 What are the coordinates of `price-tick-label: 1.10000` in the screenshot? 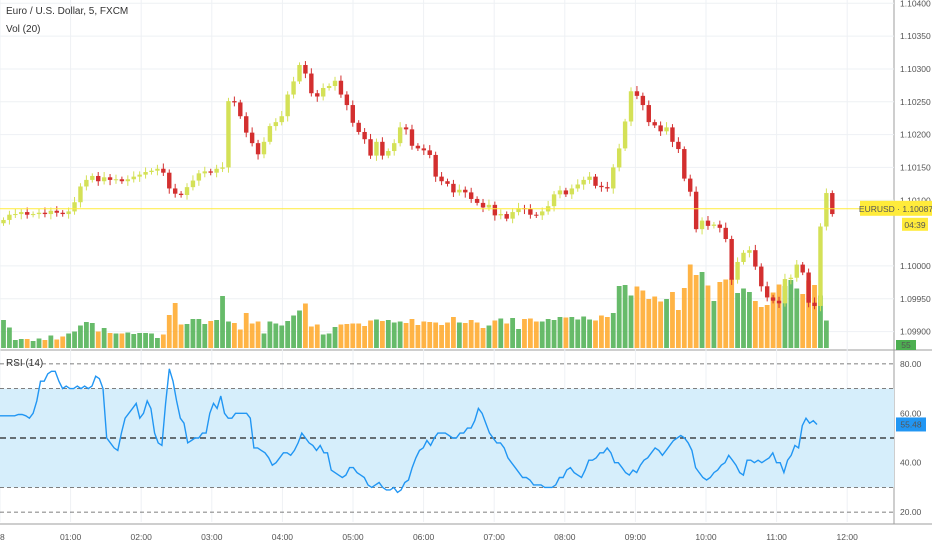 It's located at (915, 266).